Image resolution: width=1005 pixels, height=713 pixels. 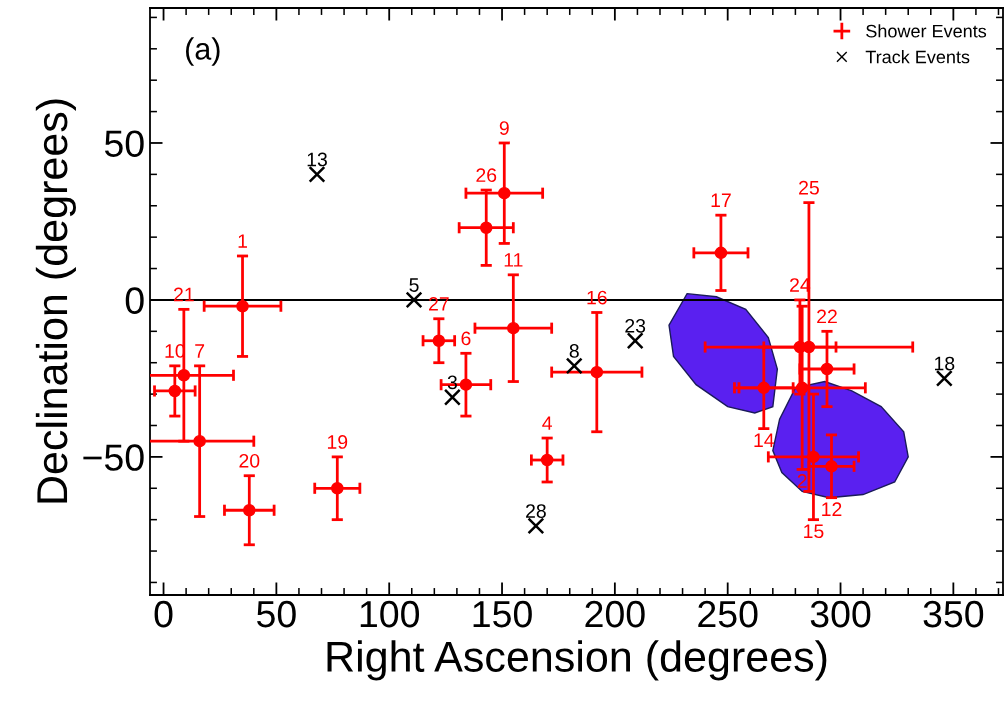 I want to click on x-tick-label: 100, so click(x=390, y=614).